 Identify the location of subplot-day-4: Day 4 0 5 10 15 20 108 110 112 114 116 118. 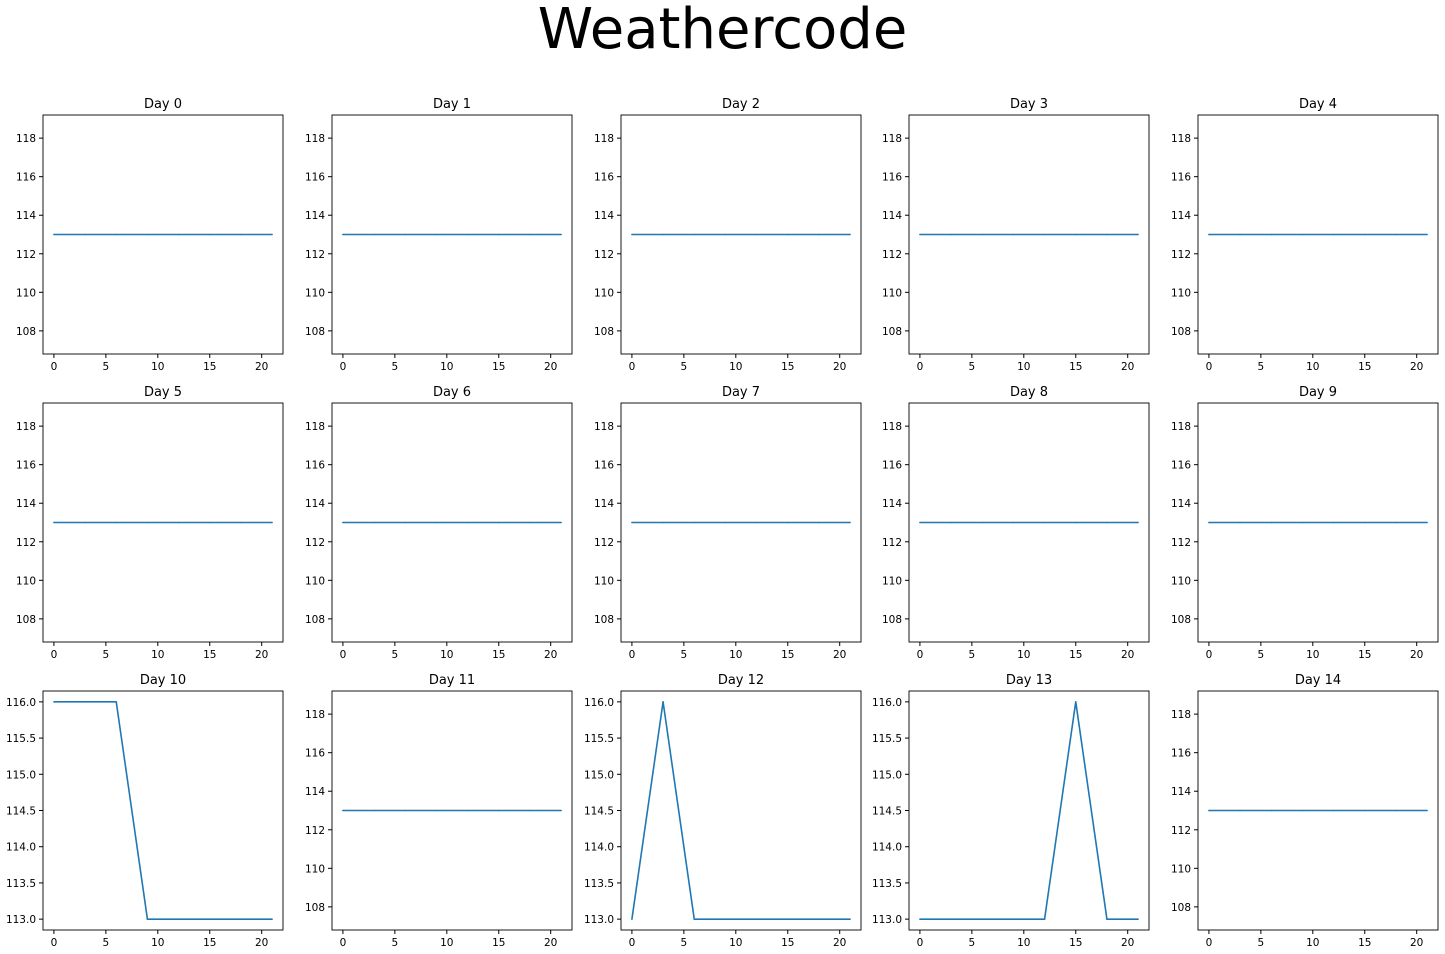
(1305, 235).